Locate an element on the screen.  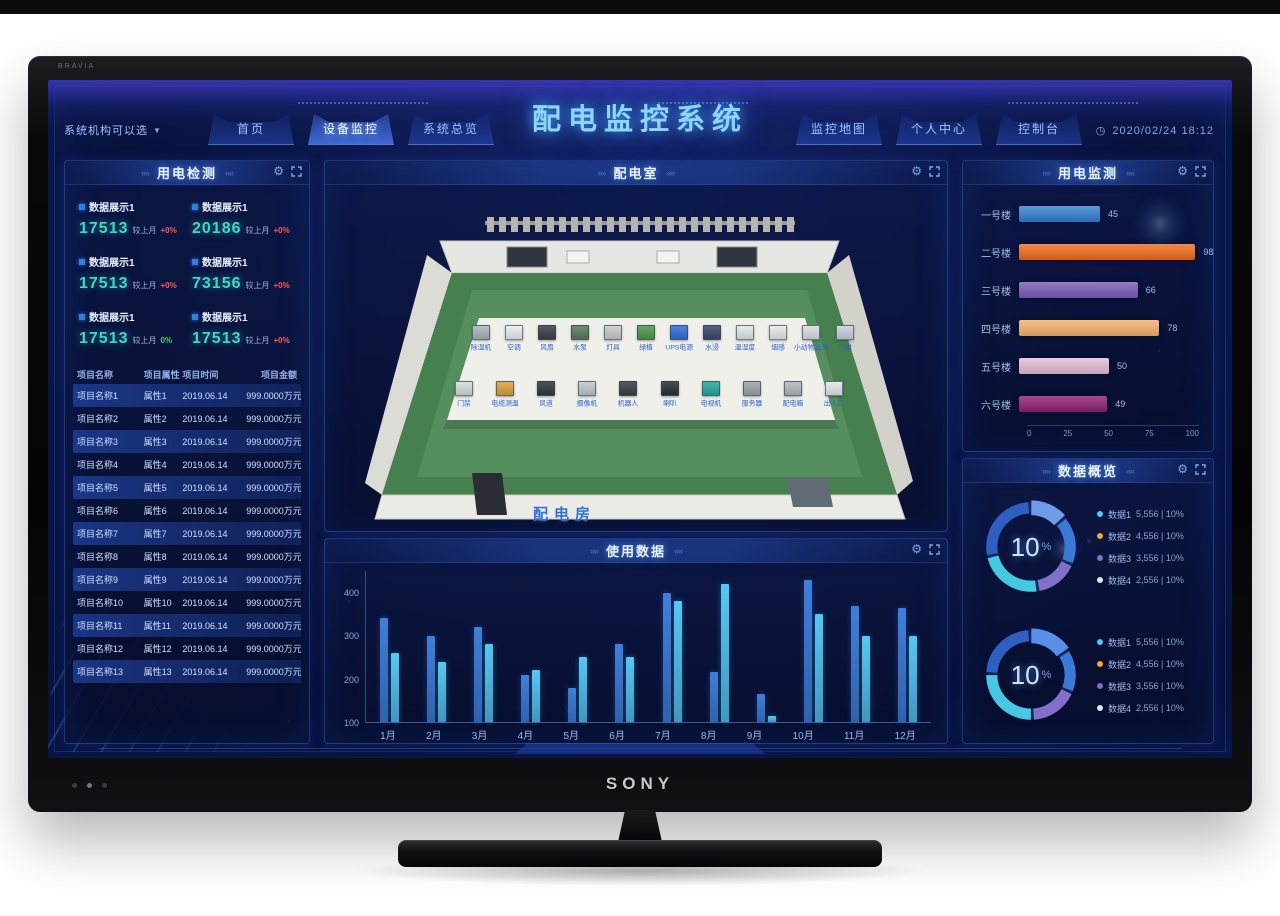
equipment-item: 喇叭 is located at coordinates (670, 395).